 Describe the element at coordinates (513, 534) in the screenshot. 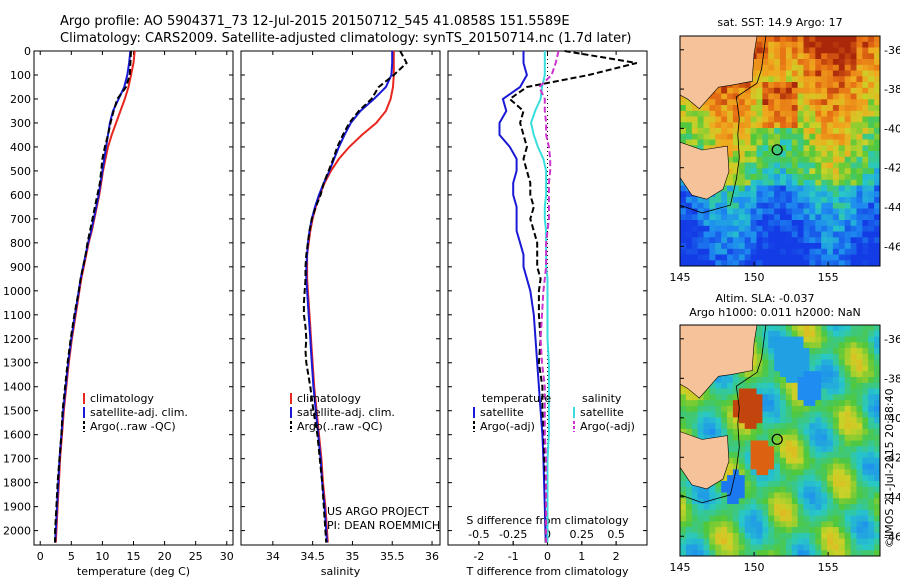

I see `top-x-tick-label: -0.25` at that location.